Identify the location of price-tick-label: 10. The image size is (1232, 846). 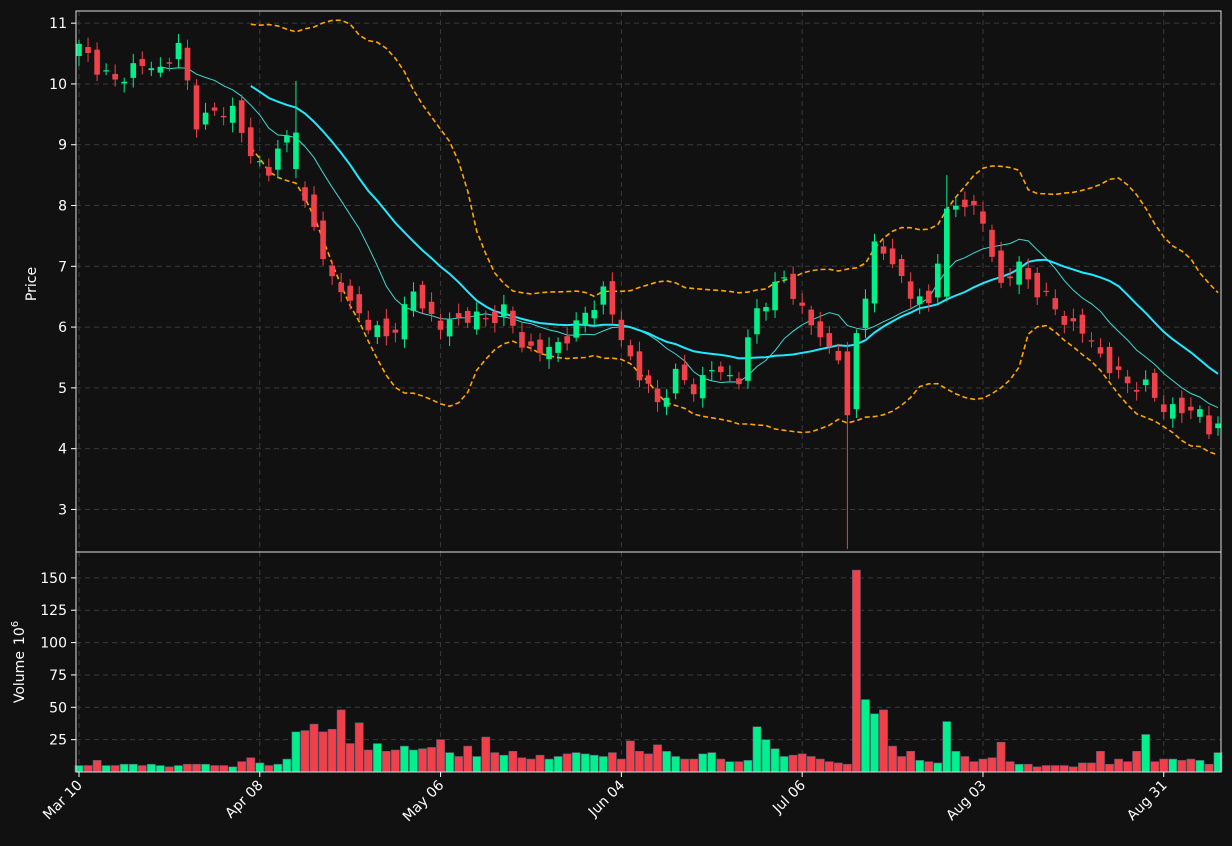
(58, 85).